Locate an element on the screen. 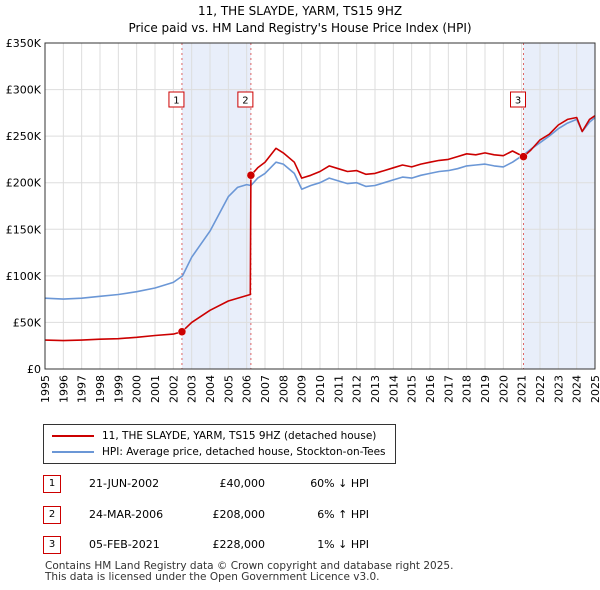  x-tick-label: 1996 is located at coordinates (63, 389).